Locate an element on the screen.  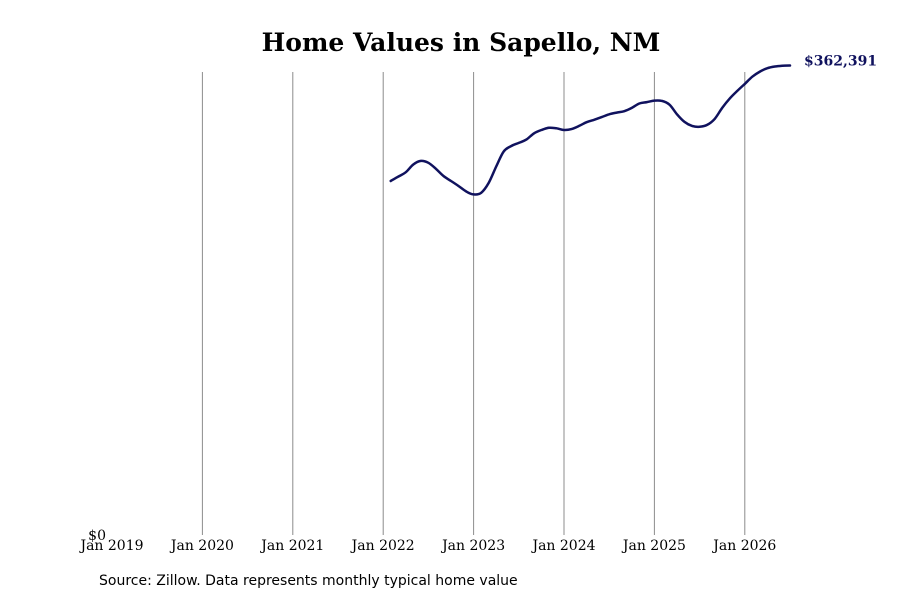
x-tick-label: Jan 2025 is located at coordinates (653, 546).